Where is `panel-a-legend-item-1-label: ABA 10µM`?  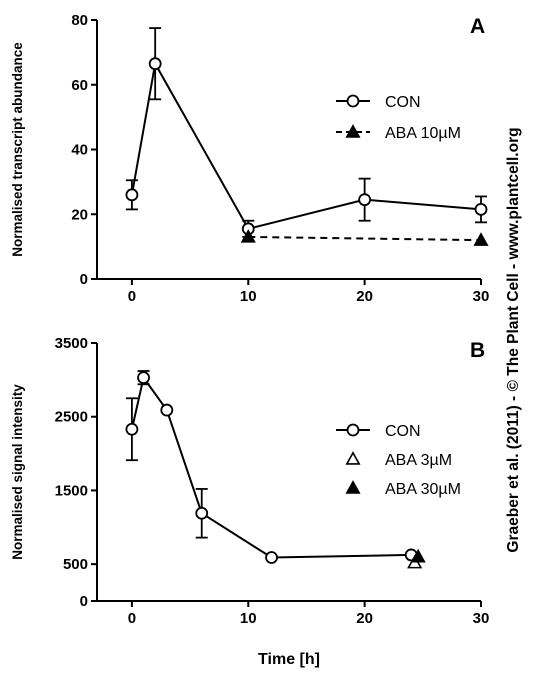
panel-a-legend-item-1-label: ABA 10µM is located at coordinates (423, 133).